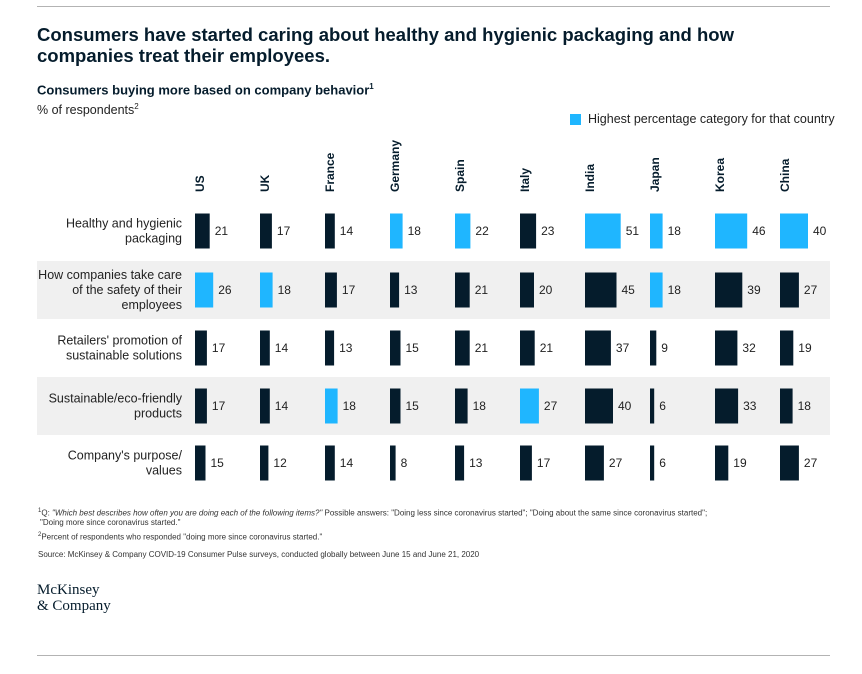  What do you see at coordinates (74, 606) in the screenshot?
I see `logo-line-2: & Company` at bounding box center [74, 606].